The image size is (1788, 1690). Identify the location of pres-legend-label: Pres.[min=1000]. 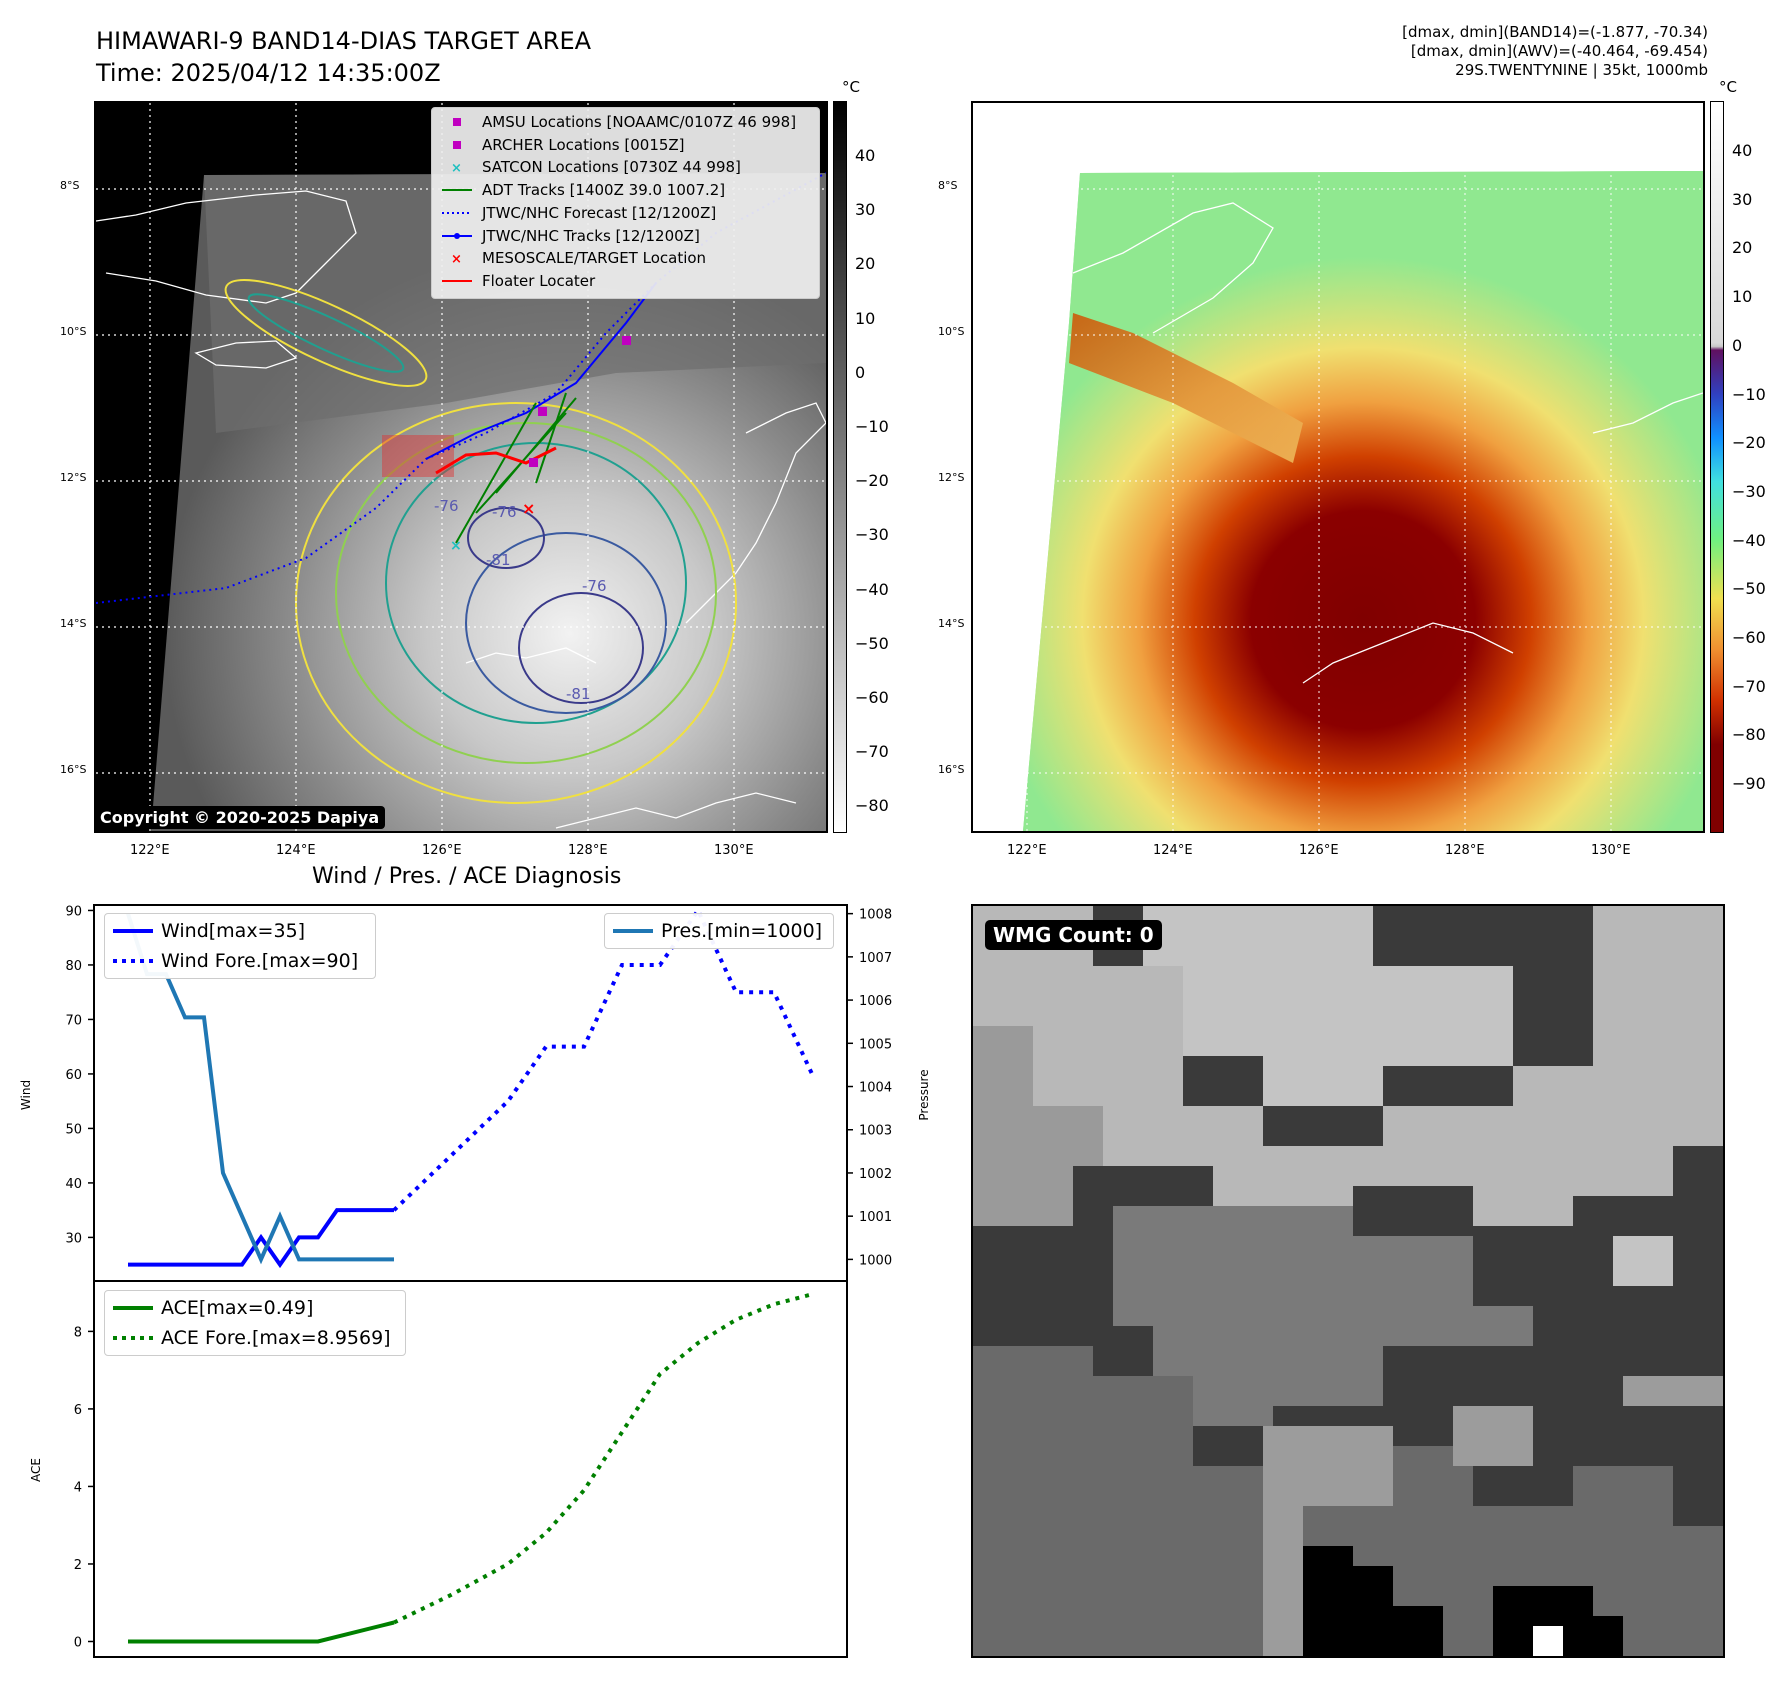
(742, 931).